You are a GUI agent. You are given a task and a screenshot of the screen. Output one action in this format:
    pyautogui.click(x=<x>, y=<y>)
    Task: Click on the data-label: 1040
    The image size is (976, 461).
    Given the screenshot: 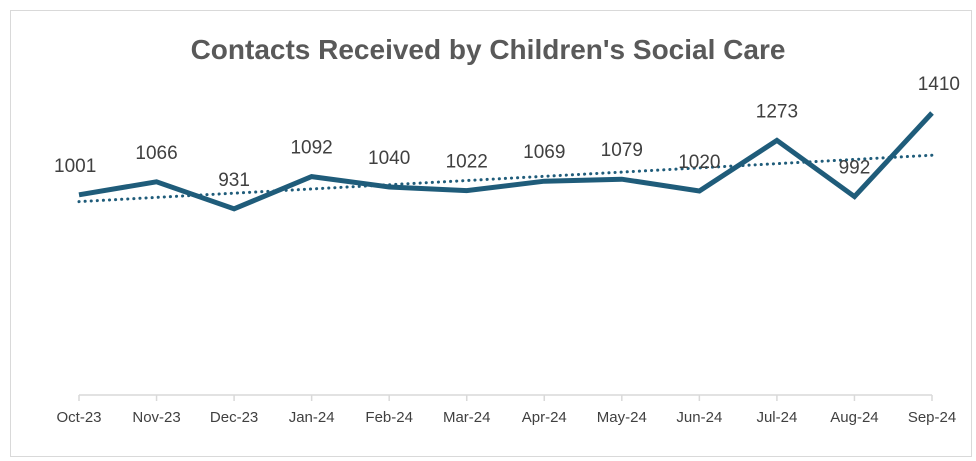 What is the action you would take?
    pyautogui.click(x=389, y=158)
    